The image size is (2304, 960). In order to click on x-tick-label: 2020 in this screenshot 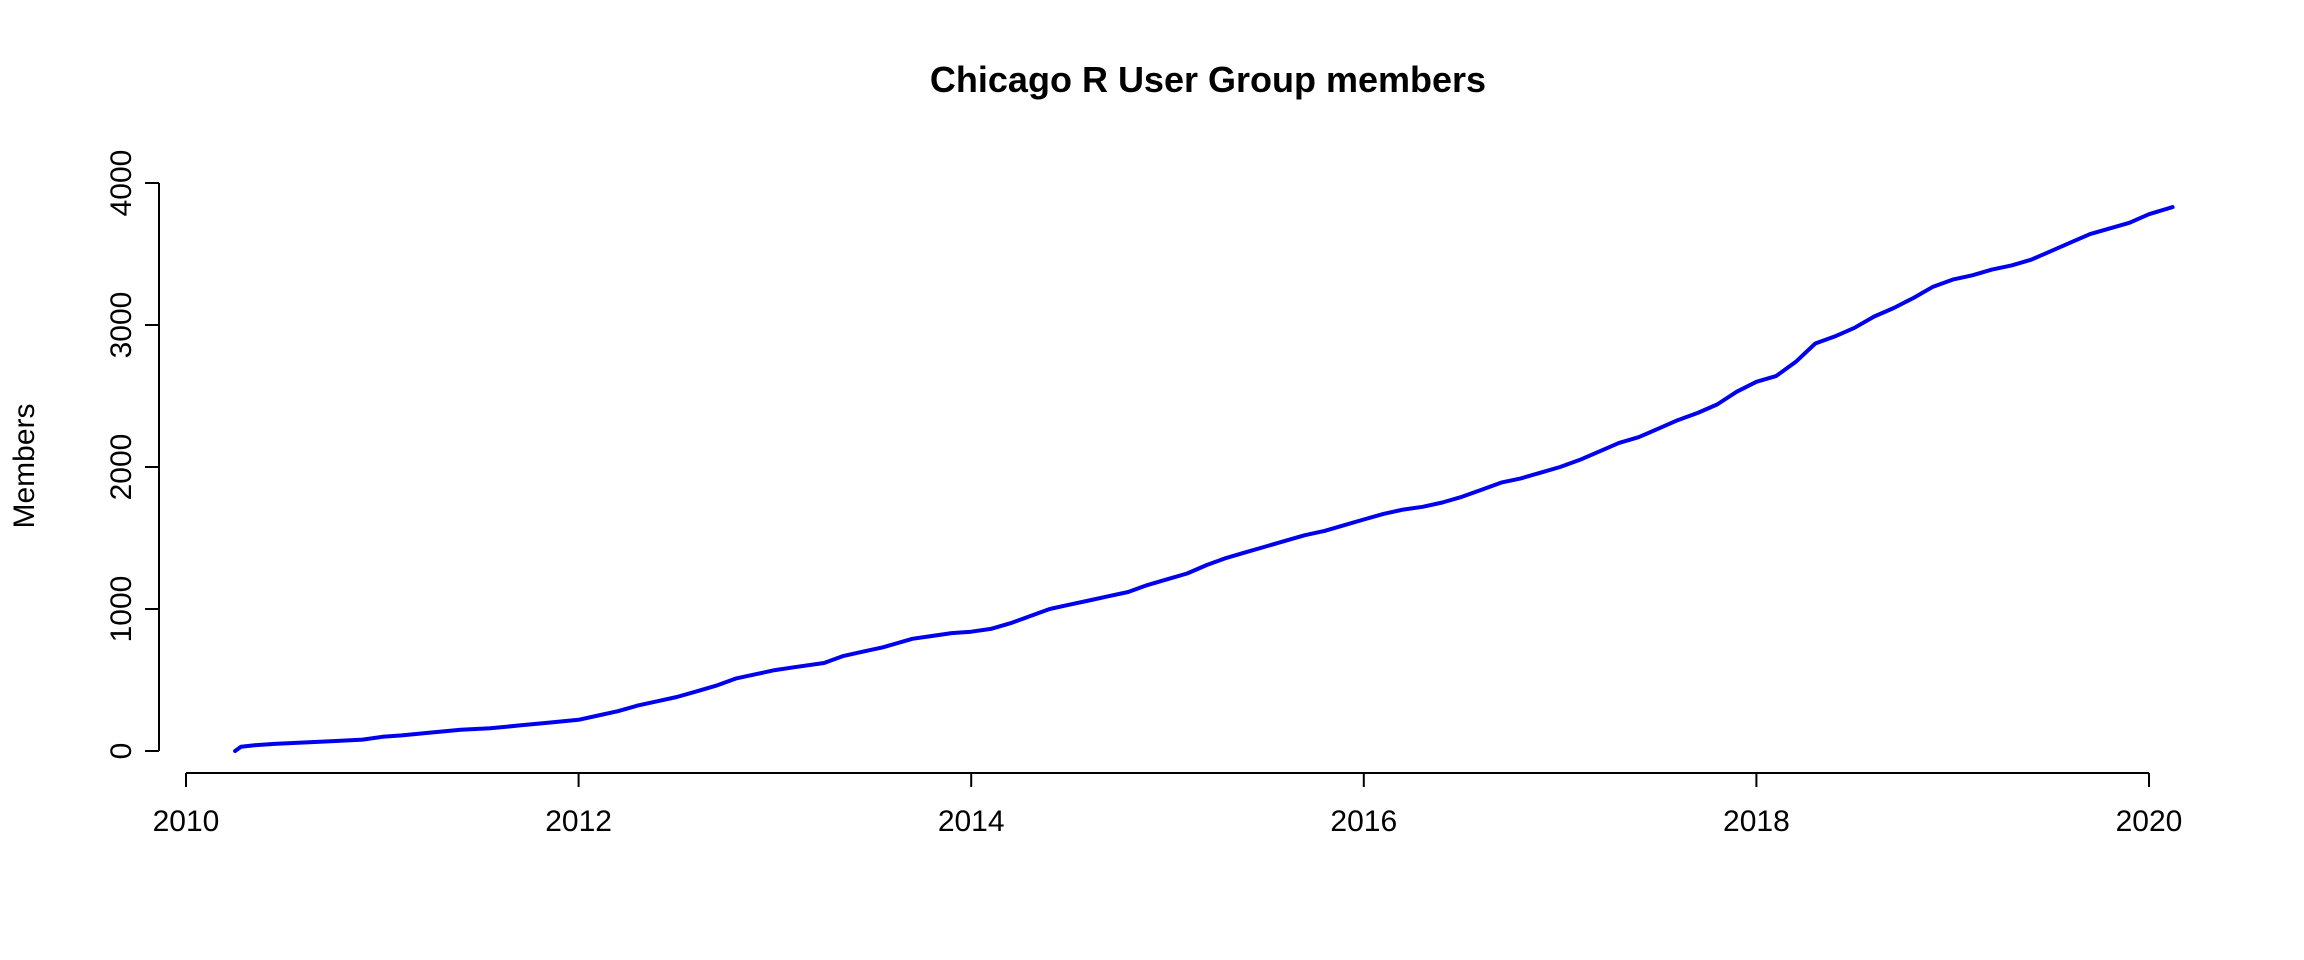, I will do `click(2149, 821)`.